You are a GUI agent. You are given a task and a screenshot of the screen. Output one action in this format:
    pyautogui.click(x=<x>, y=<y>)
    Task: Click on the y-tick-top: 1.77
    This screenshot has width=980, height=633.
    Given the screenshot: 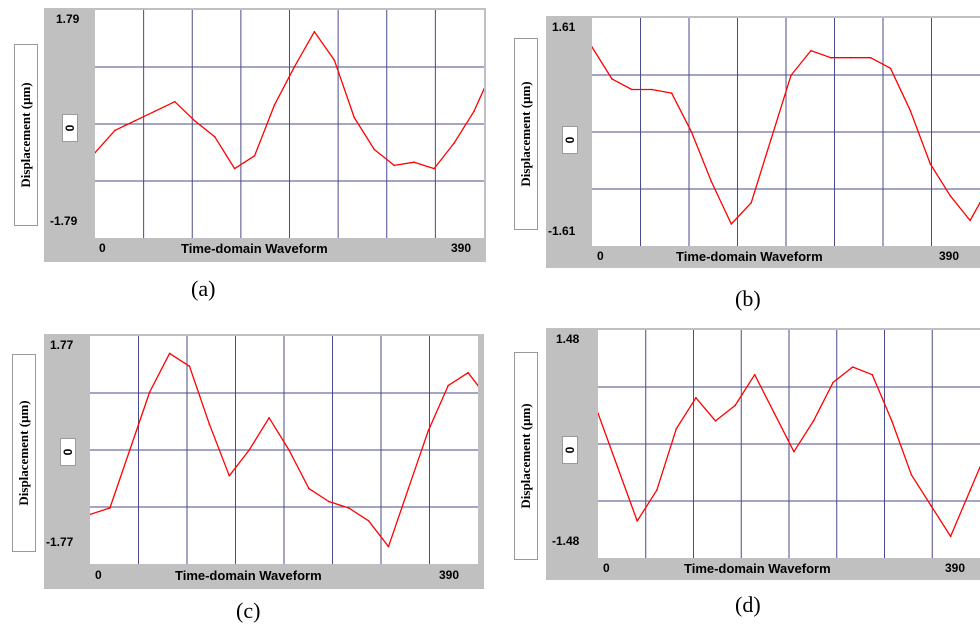 What is the action you would take?
    pyautogui.click(x=62, y=345)
    